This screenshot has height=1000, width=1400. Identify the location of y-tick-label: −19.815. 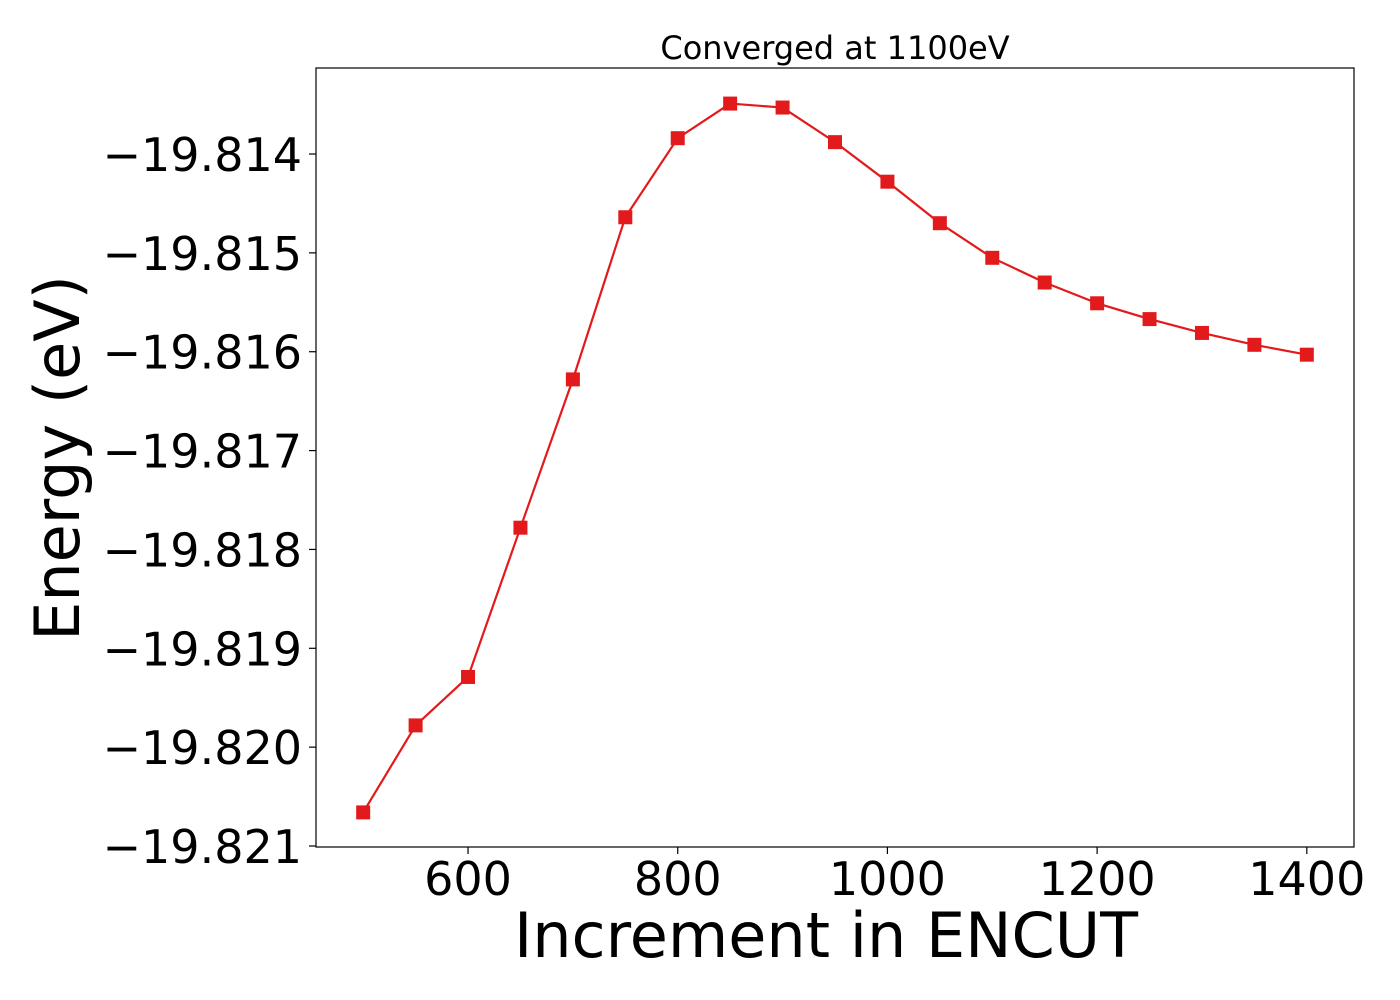
(203, 254).